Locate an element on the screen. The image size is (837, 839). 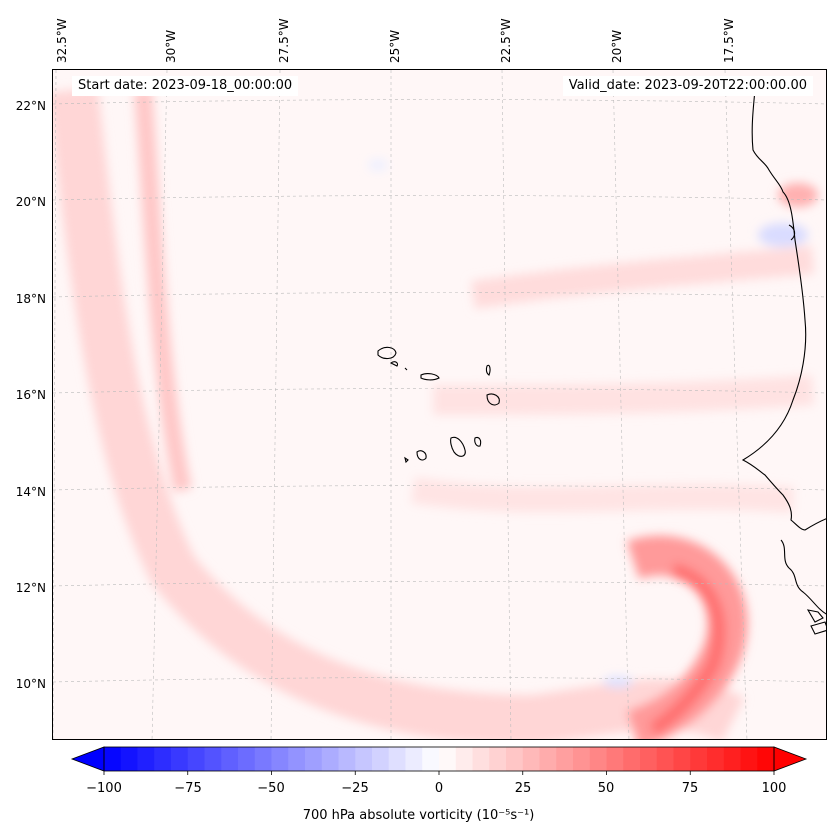
island-sao-vicente is located at coordinates (394, 364).